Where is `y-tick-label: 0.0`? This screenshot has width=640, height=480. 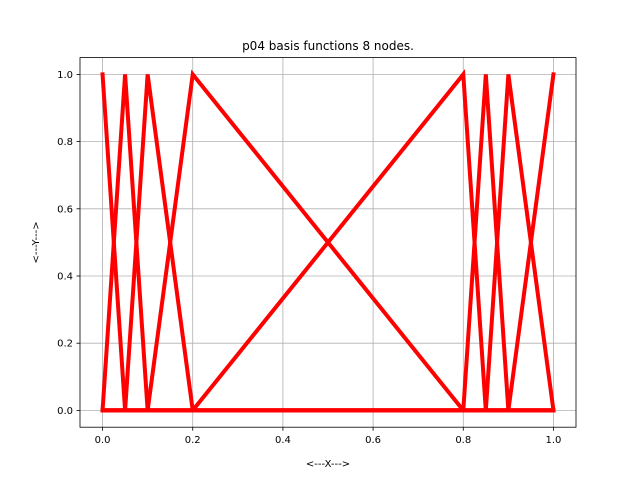 y-tick-label: 0.0 is located at coordinates (65, 411).